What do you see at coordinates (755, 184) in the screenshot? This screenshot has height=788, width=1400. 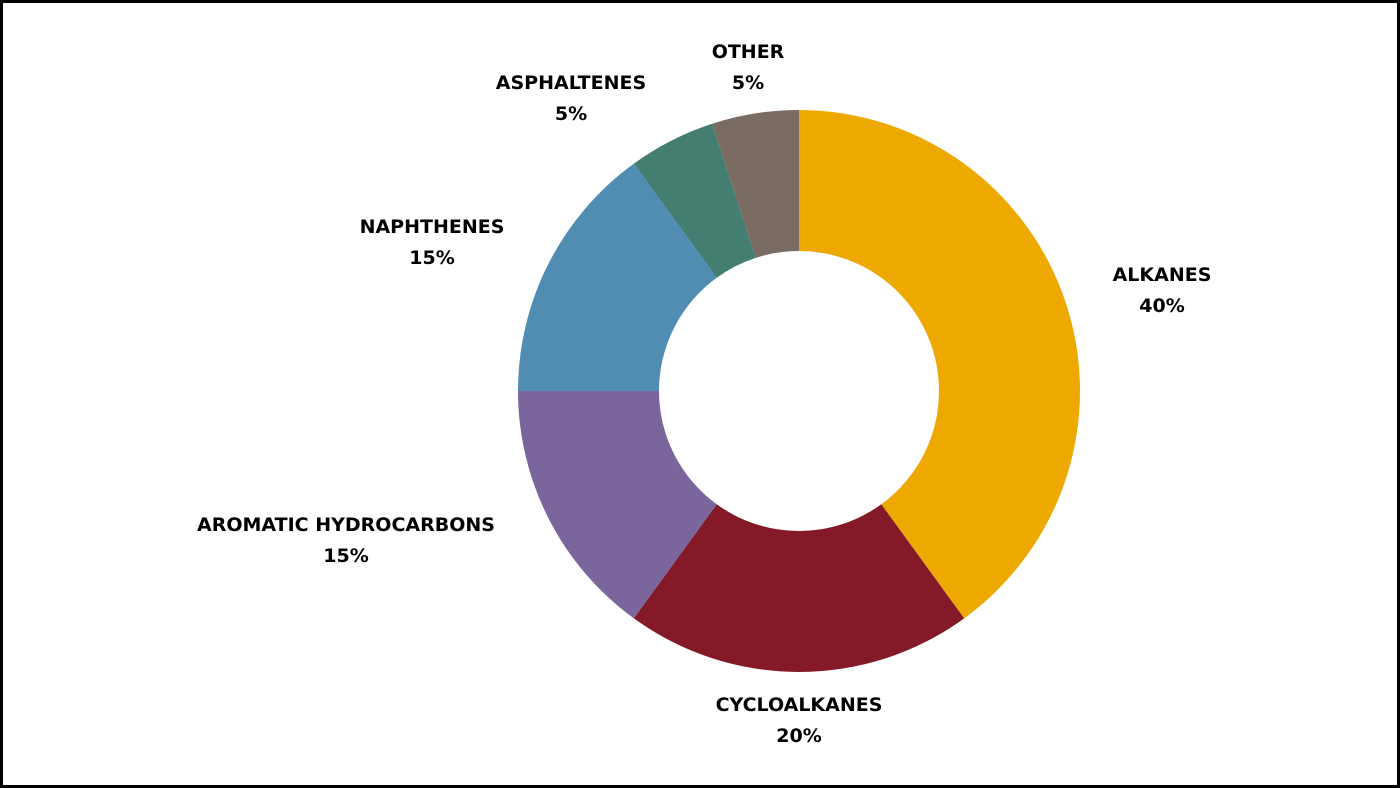 I see `slice-other` at bounding box center [755, 184].